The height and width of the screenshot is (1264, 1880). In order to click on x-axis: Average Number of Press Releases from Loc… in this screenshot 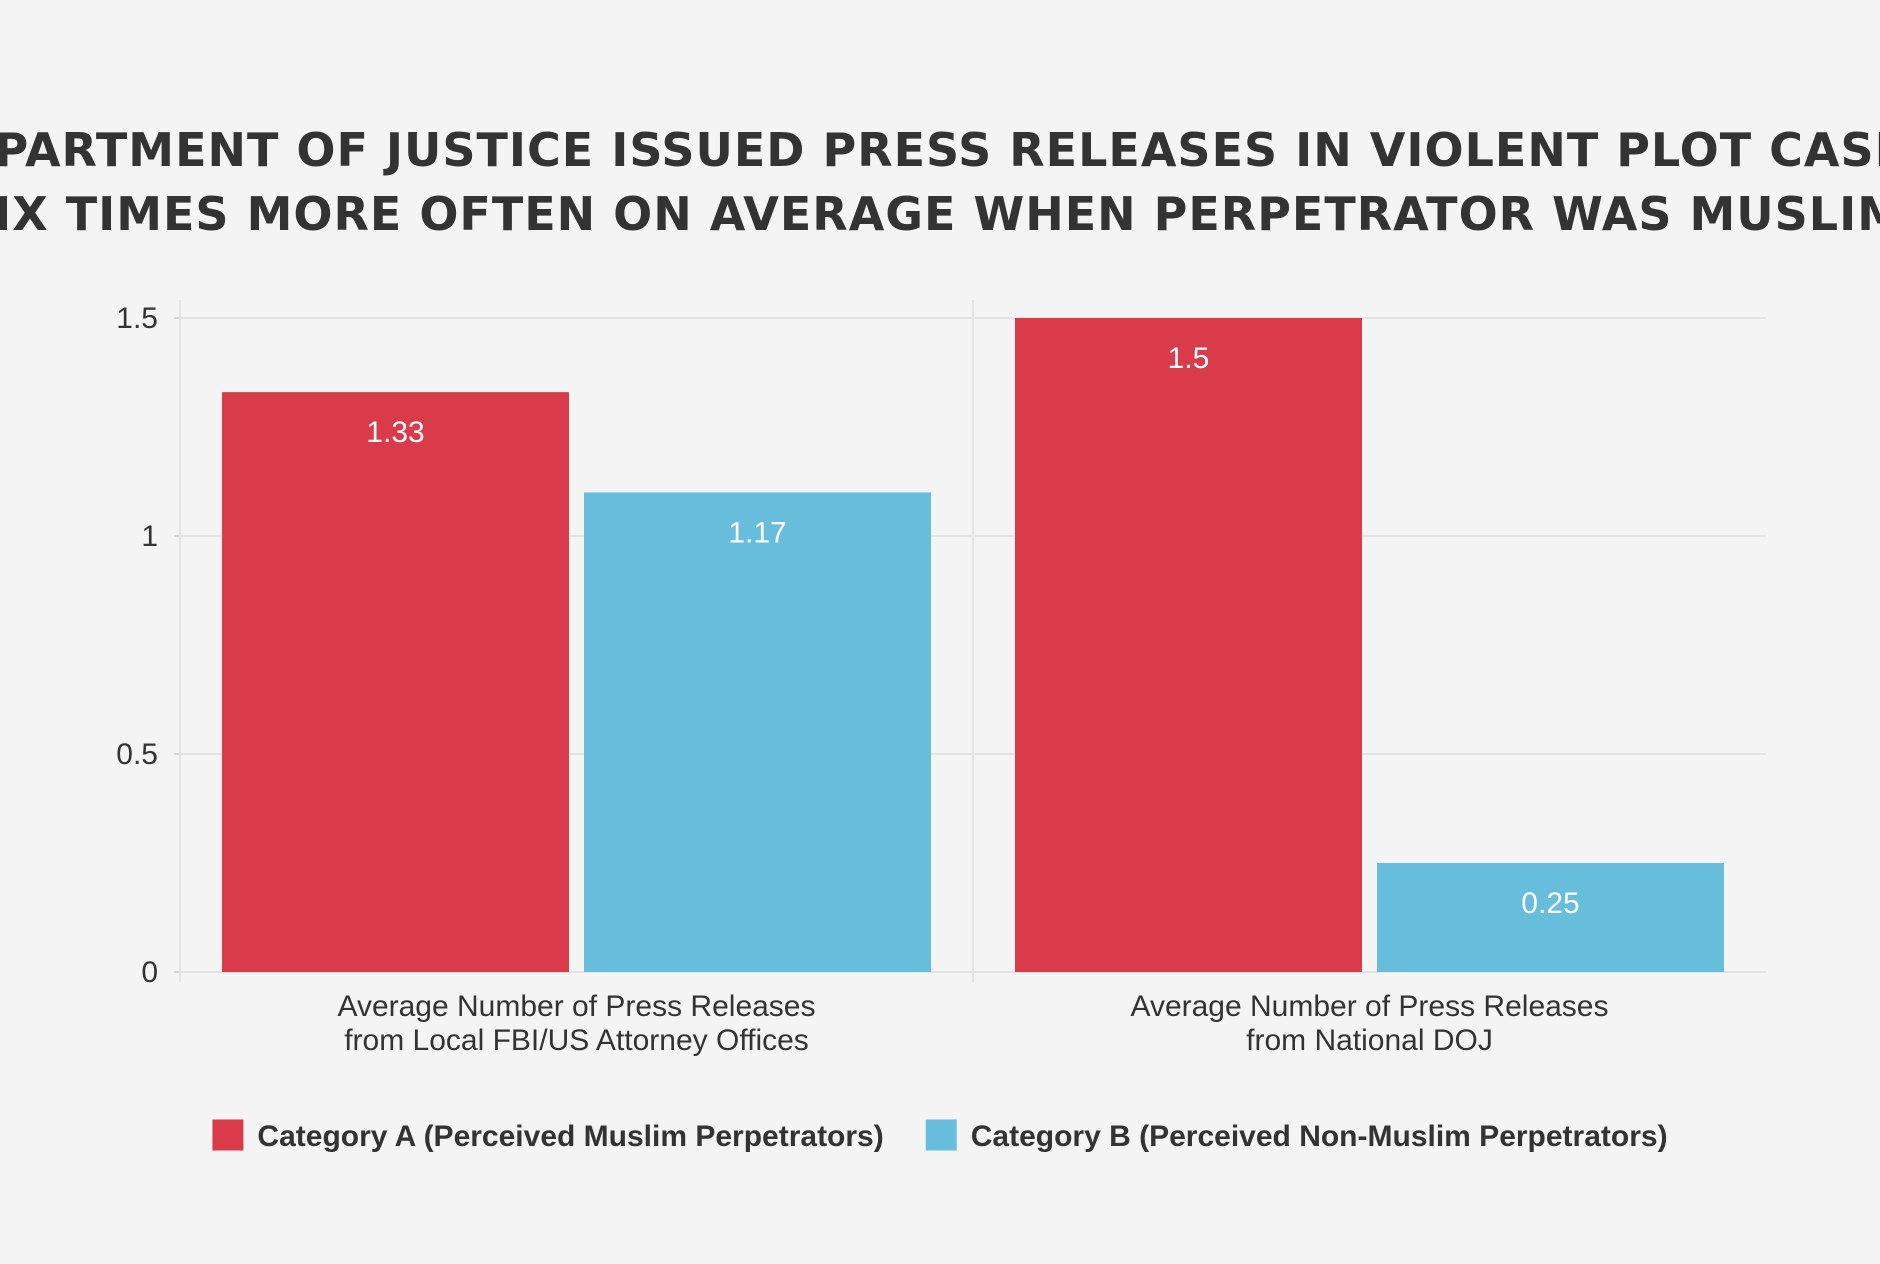, I will do `click(972, 1023)`.